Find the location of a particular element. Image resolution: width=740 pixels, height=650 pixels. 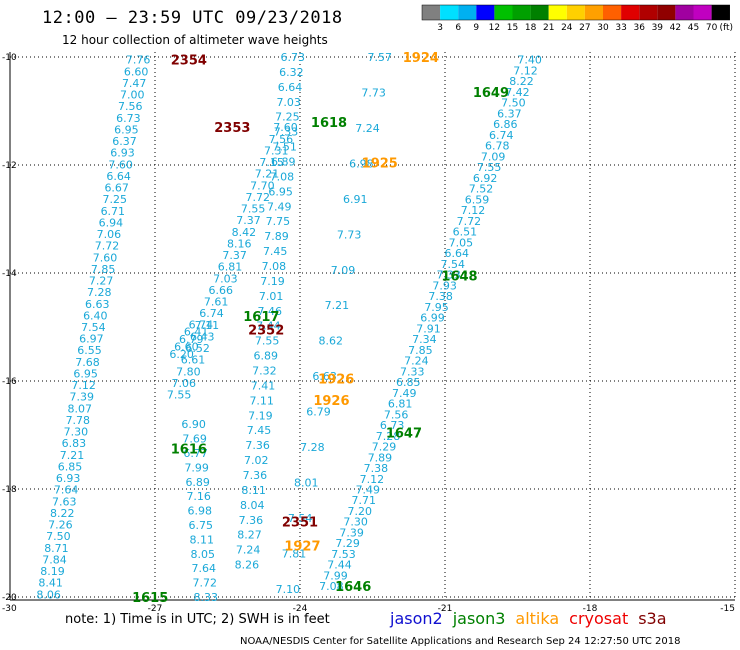

colorbar-tick-label: 39 is located at coordinates (658, 28).